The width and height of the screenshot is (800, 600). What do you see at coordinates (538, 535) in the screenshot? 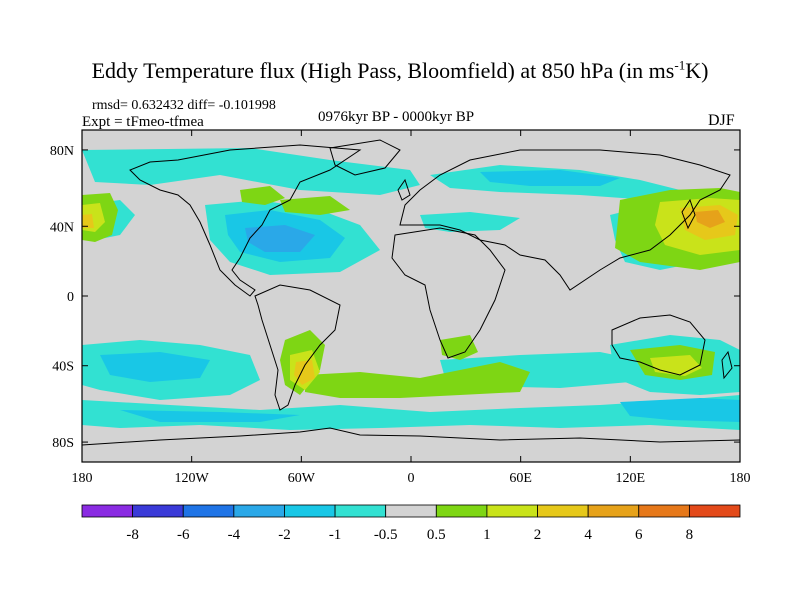
I see `colorbar-label: 2` at bounding box center [538, 535].